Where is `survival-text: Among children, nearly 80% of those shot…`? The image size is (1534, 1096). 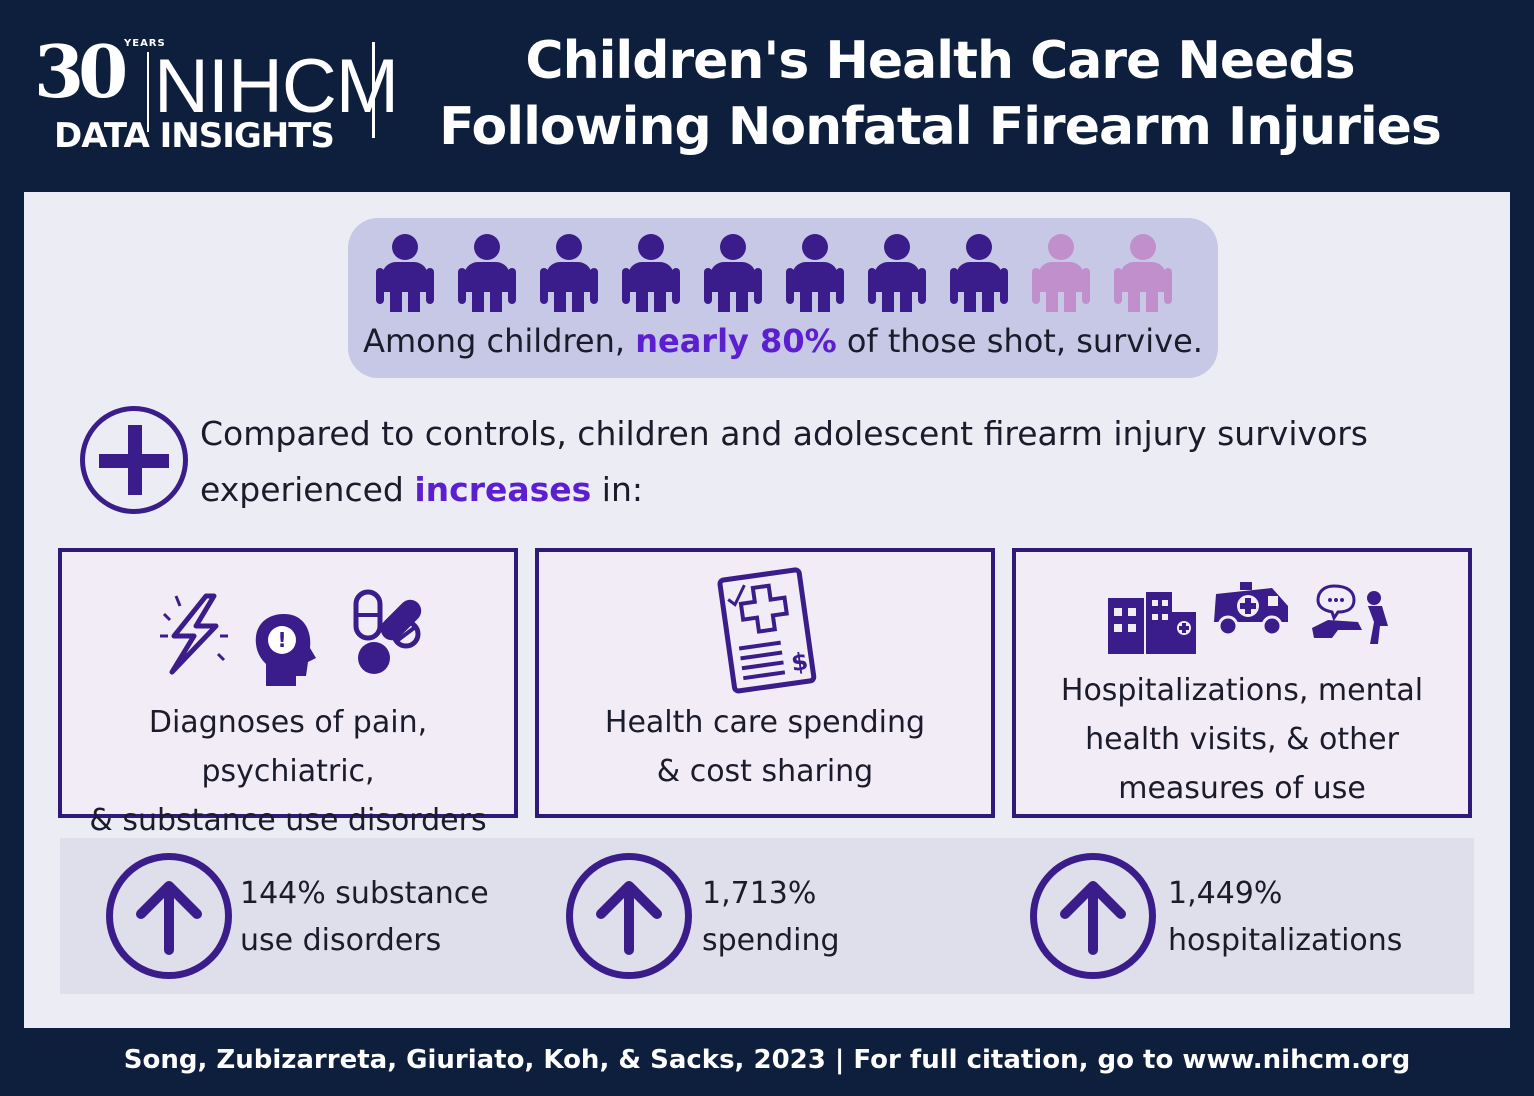 survival-text: Among children, nearly 80% of those shot… is located at coordinates (783, 341).